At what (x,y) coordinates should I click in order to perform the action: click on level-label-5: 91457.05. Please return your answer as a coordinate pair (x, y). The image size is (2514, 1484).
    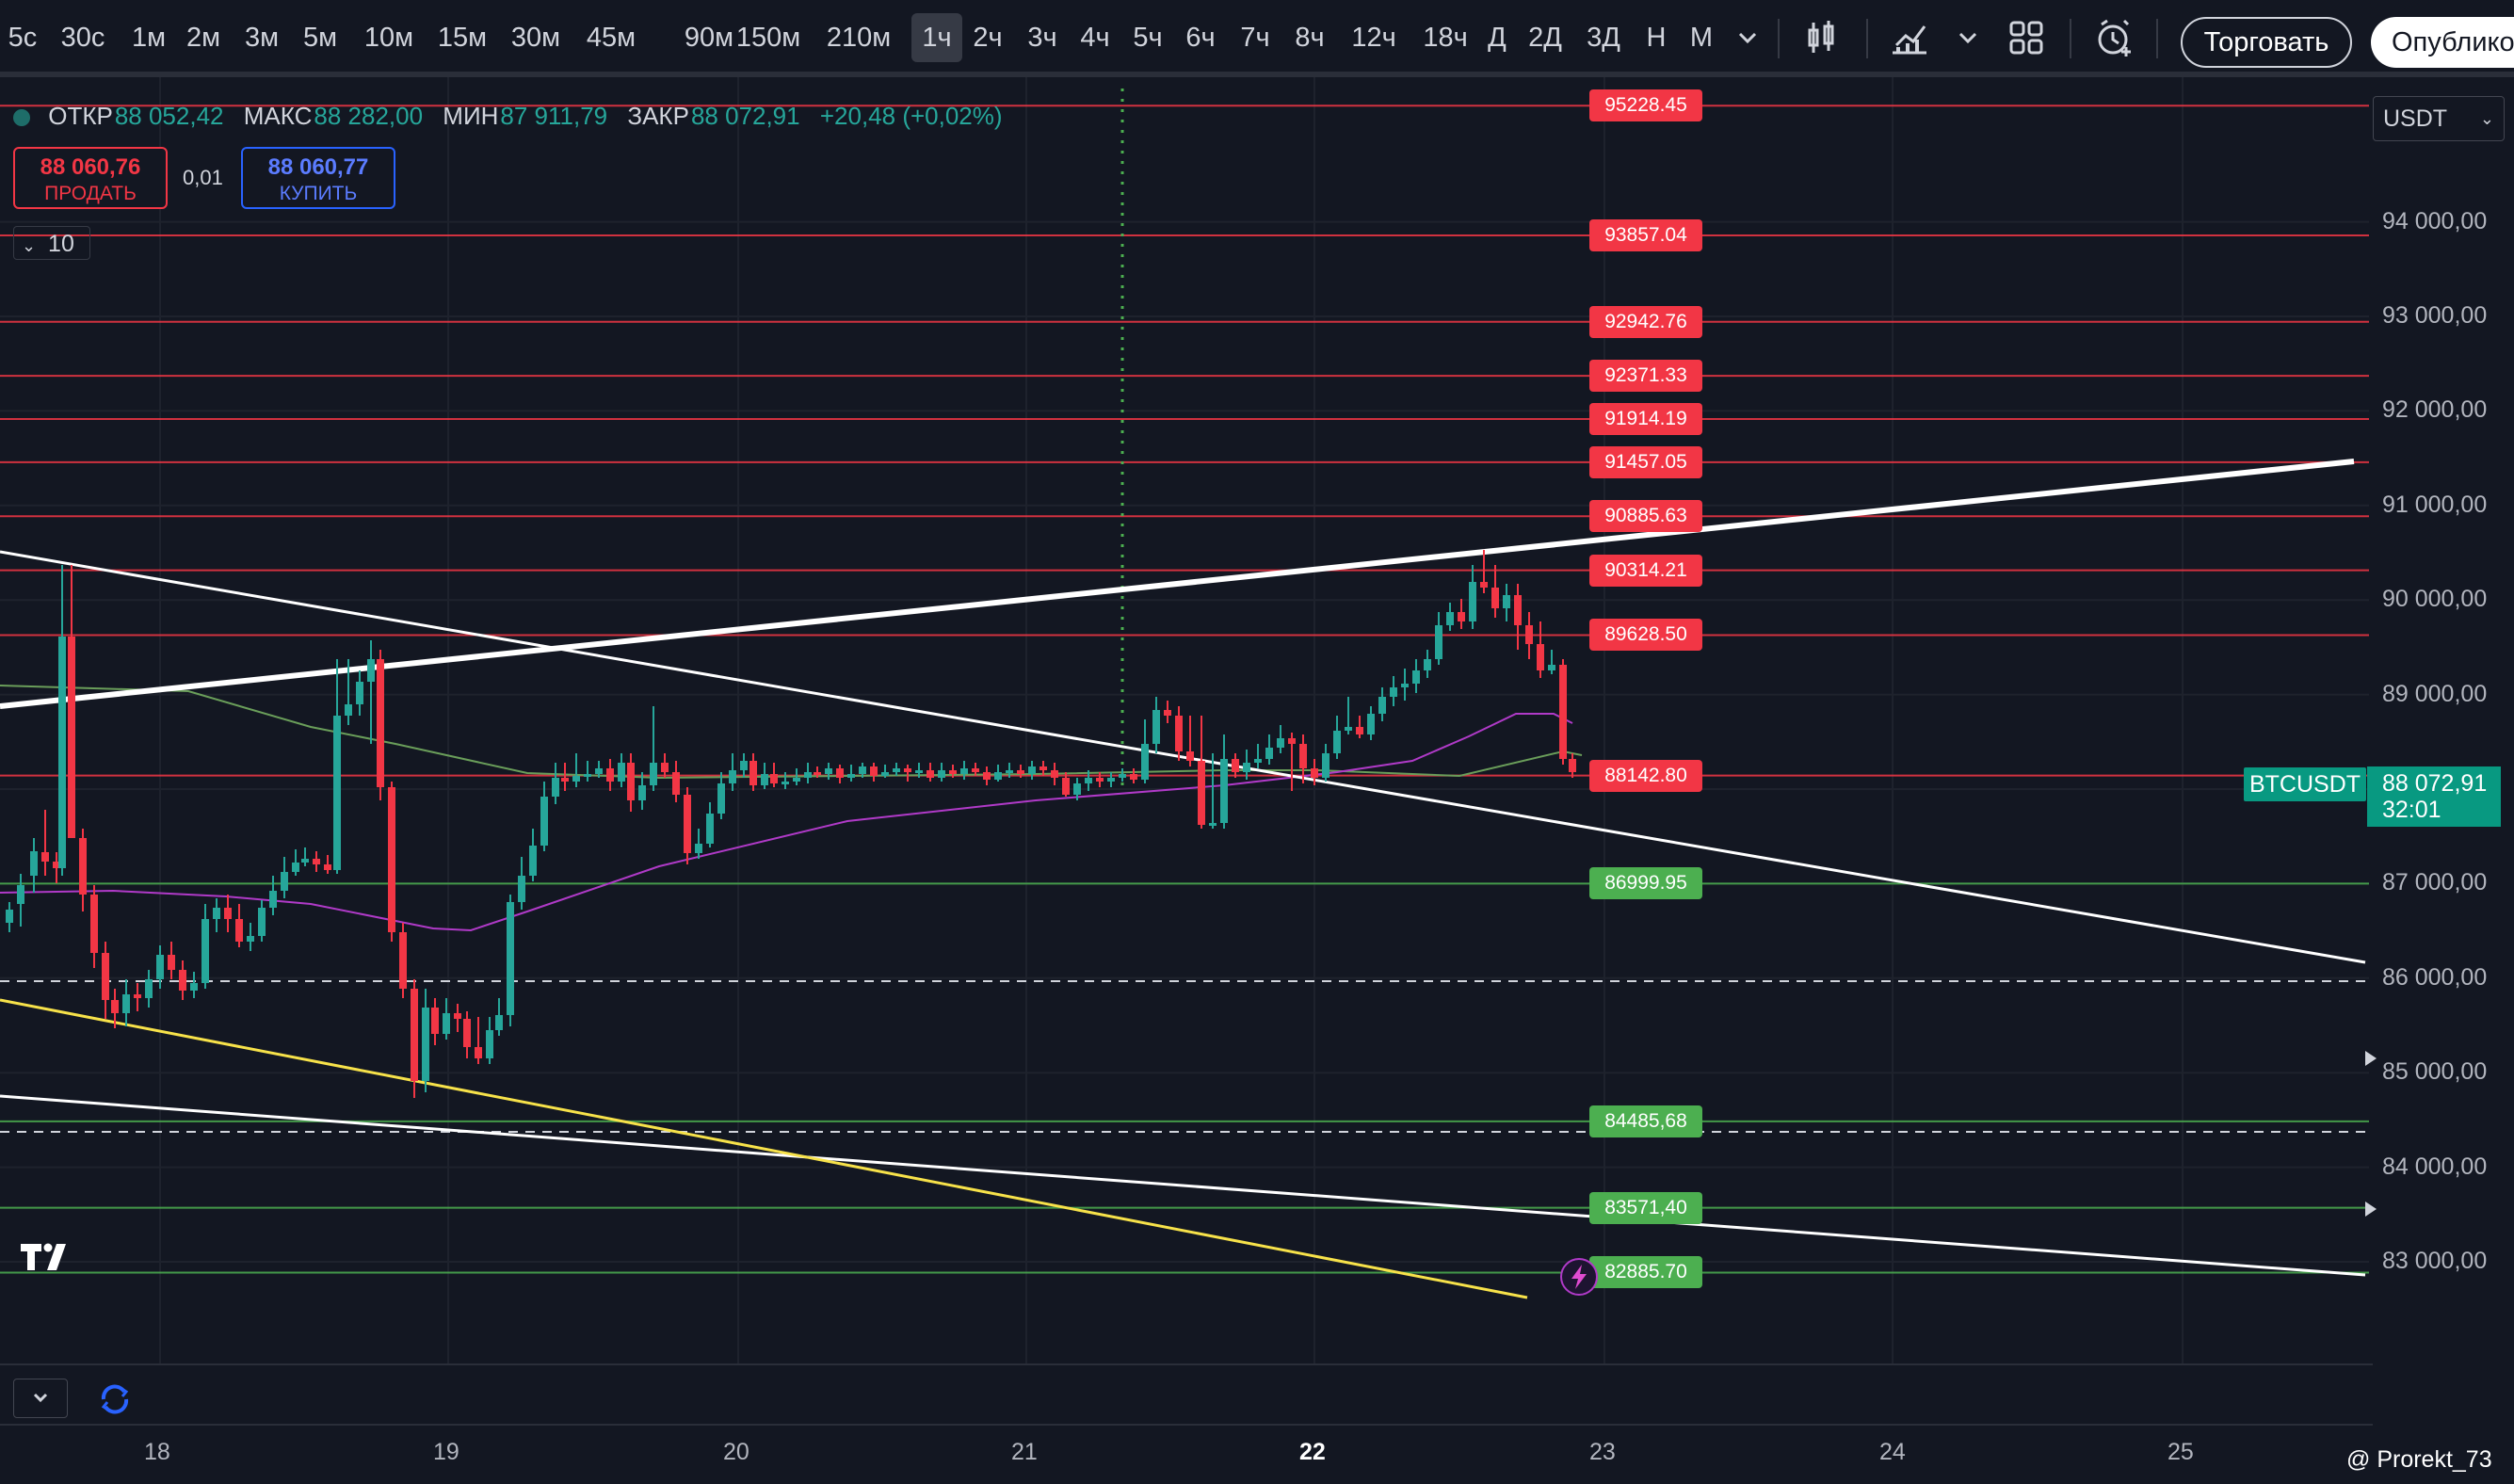
    Looking at the image, I should click on (1645, 461).